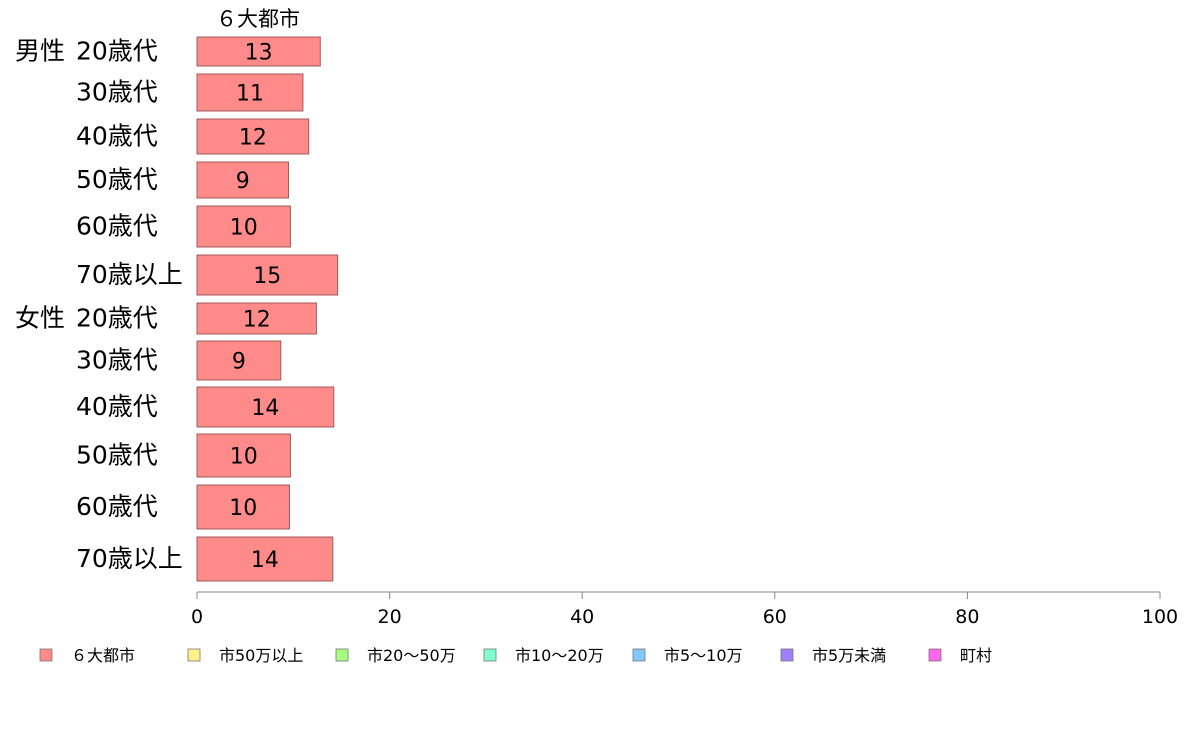 This screenshot has width=1188, height=736. I want to click on bar-value-label: 11, so click(250, 94).